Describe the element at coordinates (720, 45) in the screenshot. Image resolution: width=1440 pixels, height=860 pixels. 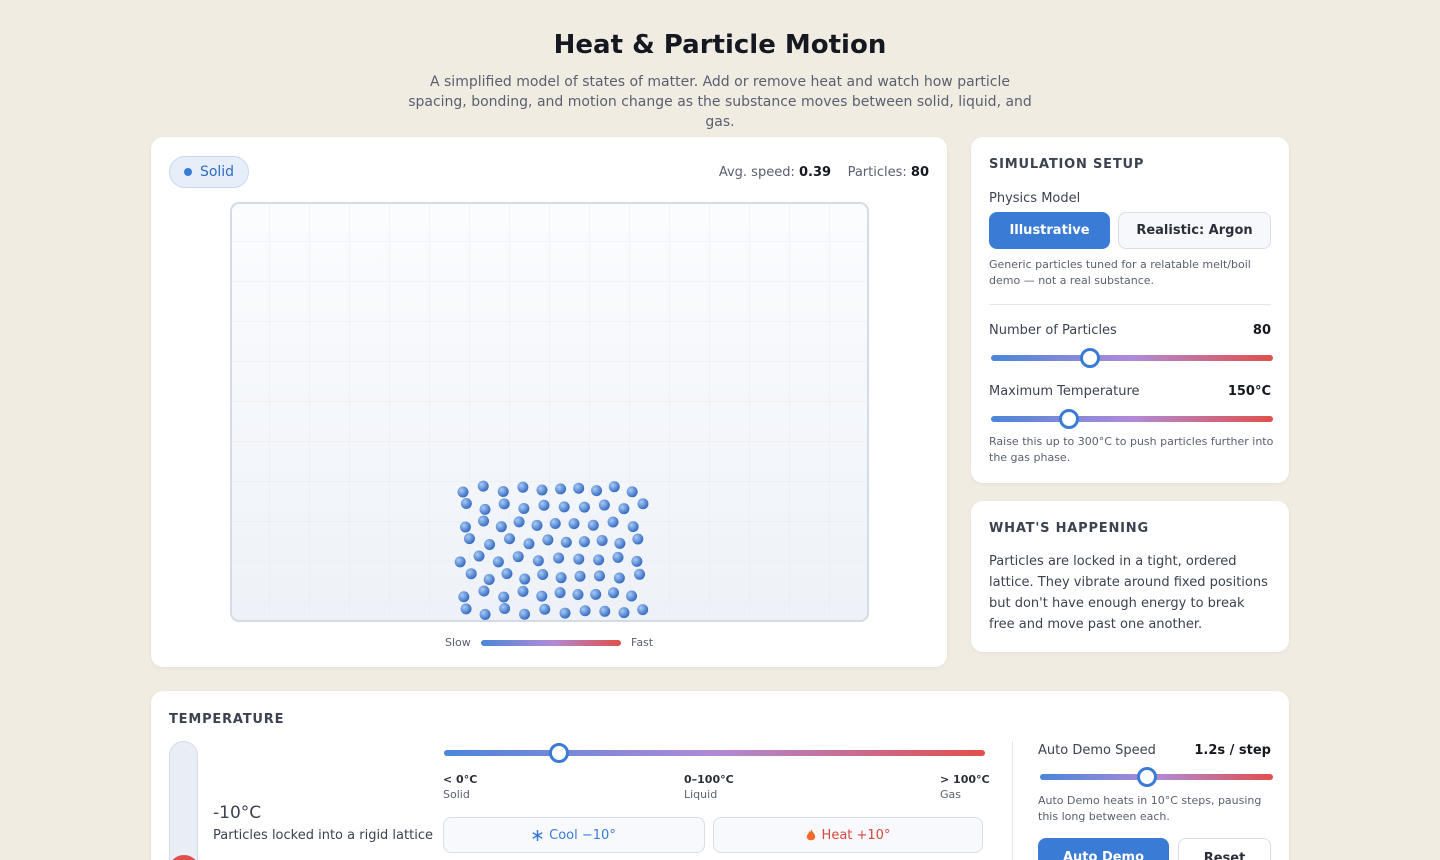
I see `title: Heat & Particle Motion` at that location.